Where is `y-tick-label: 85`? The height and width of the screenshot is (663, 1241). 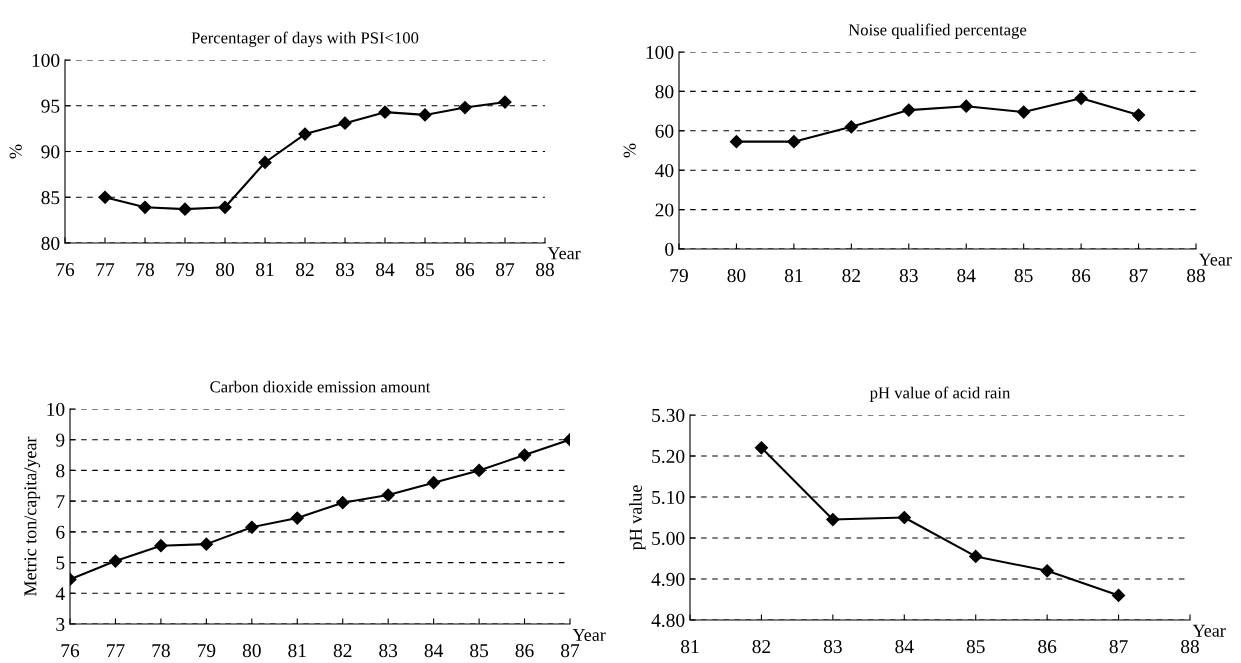 y-tick-label: 85 is located at coordinates (50, 198).